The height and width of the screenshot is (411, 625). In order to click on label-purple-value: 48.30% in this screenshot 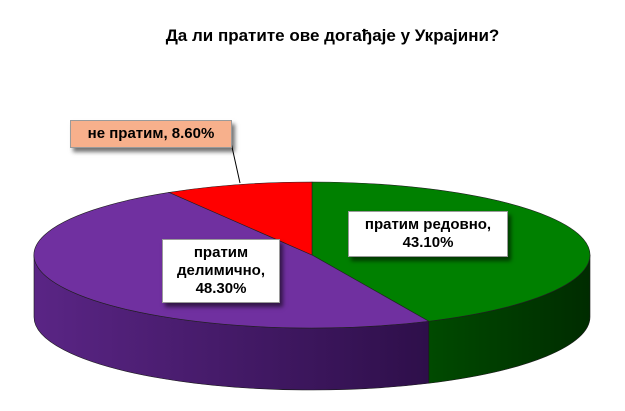, I will do `click(221, 288)`.